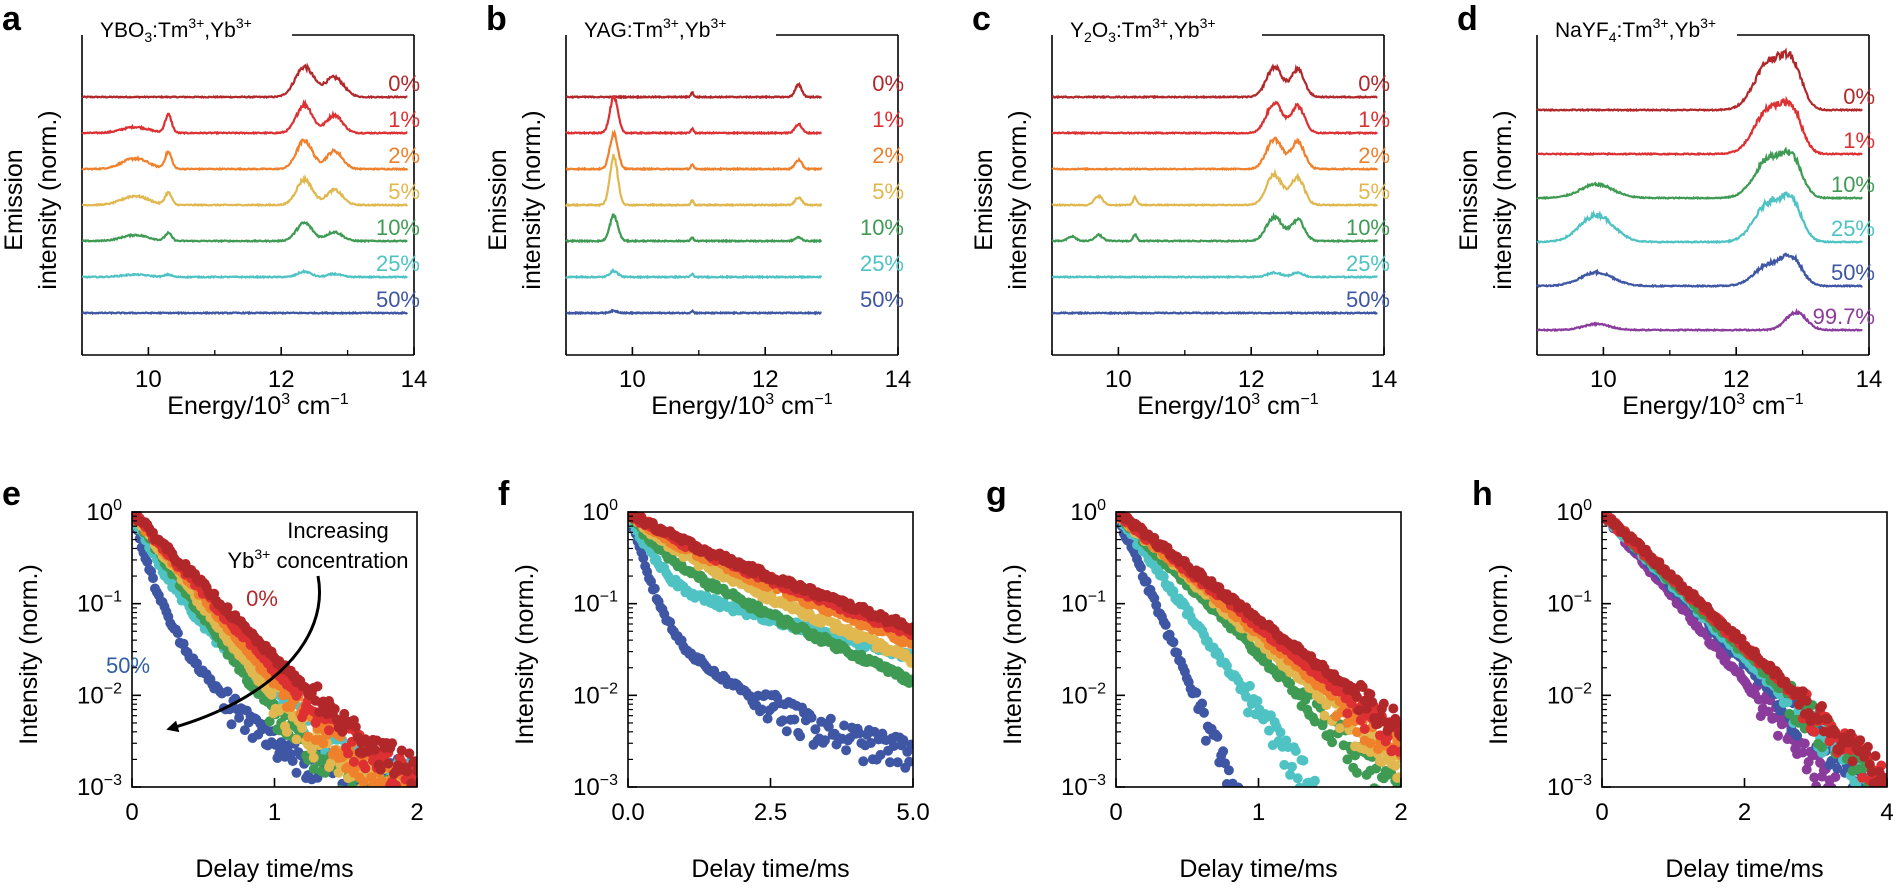 The width and height of the screenshot is (1902, 891). What do you see at coordinates (128, 665) in the screenshot?
I see `annotation-label-50pct: 50%` at bounding box center [128, 665].